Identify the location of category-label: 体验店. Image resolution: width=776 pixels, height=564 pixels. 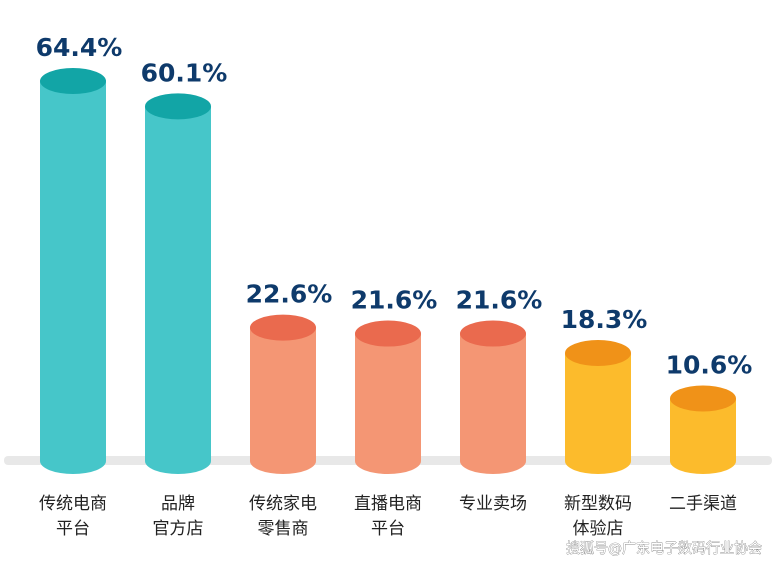
(598, 529).